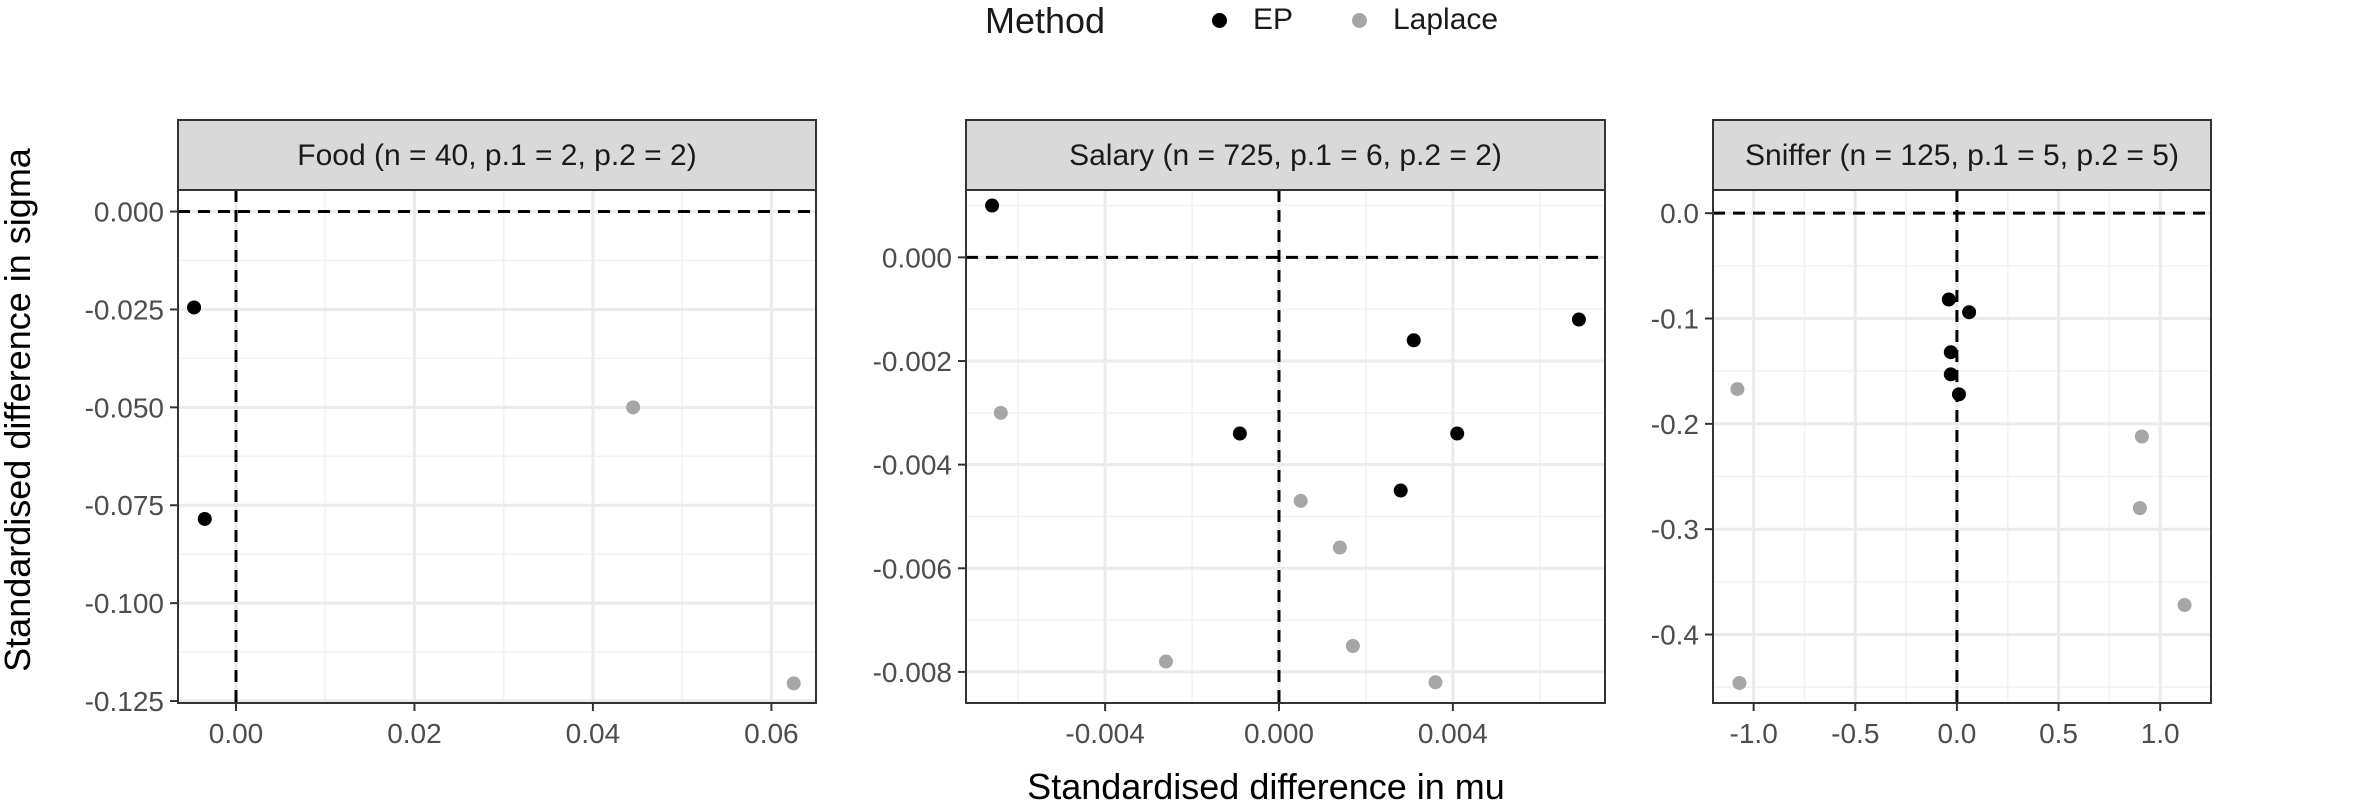 The width and height of the screenshot is (2355, 808). Describe the element at coordinates (124, 407) in the screenshot. I see `y-tick-label: -0.050` at that location.